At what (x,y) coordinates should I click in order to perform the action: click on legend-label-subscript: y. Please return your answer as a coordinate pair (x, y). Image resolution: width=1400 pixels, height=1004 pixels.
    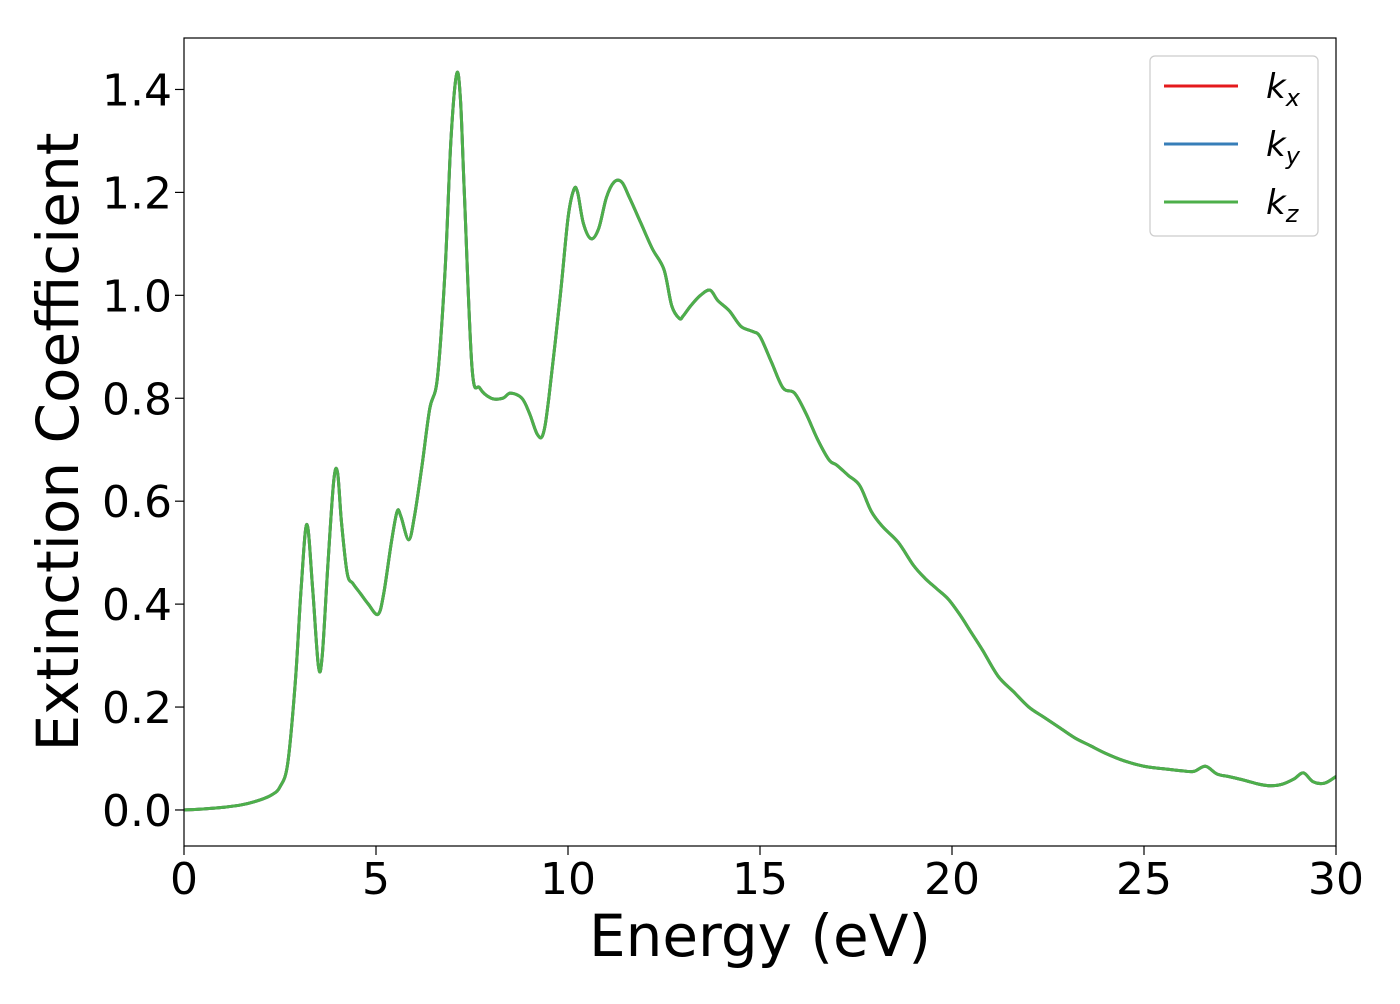
    Looking at the image, I should click on (1293, 156).